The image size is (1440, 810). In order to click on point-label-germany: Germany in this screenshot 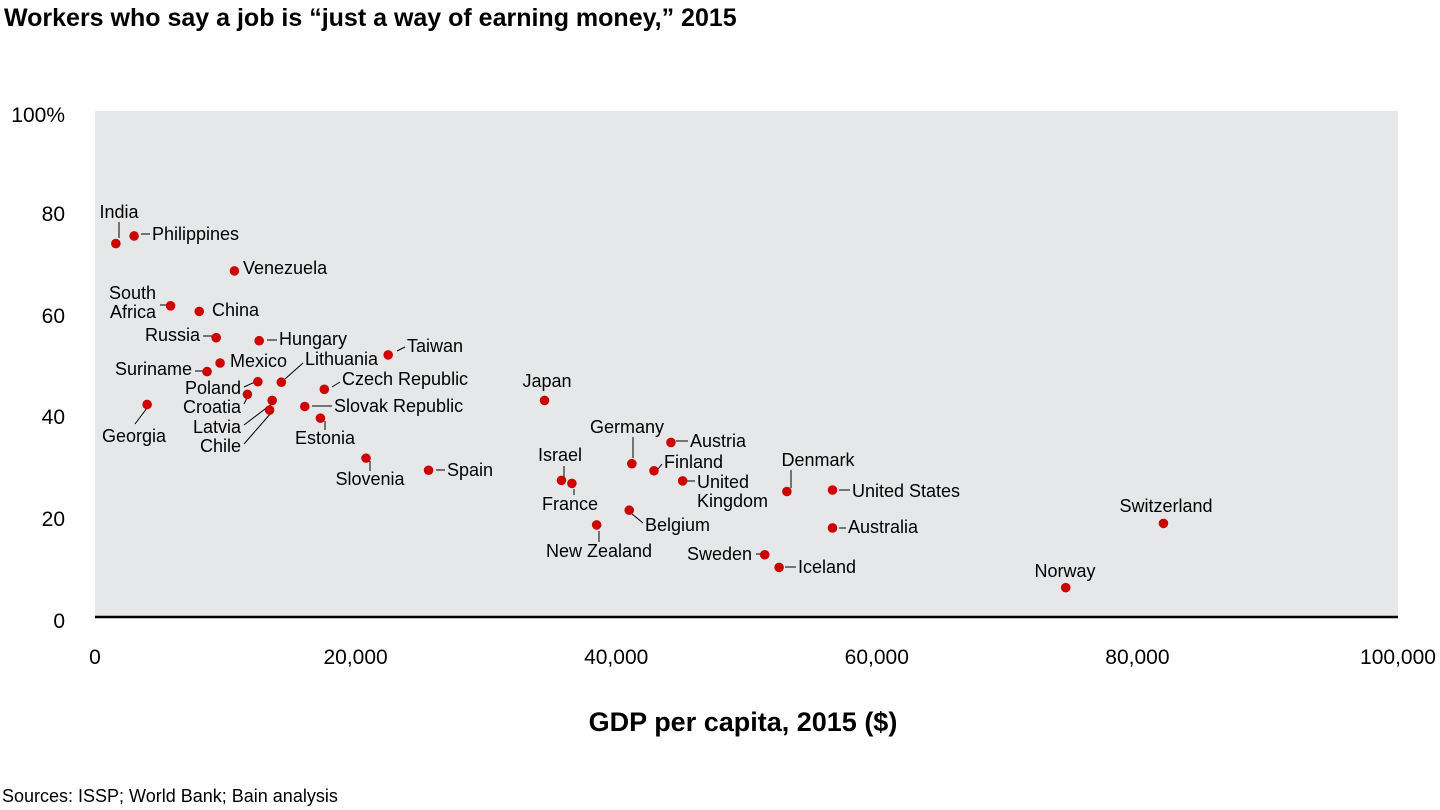, I will do `click(627, 427)`.